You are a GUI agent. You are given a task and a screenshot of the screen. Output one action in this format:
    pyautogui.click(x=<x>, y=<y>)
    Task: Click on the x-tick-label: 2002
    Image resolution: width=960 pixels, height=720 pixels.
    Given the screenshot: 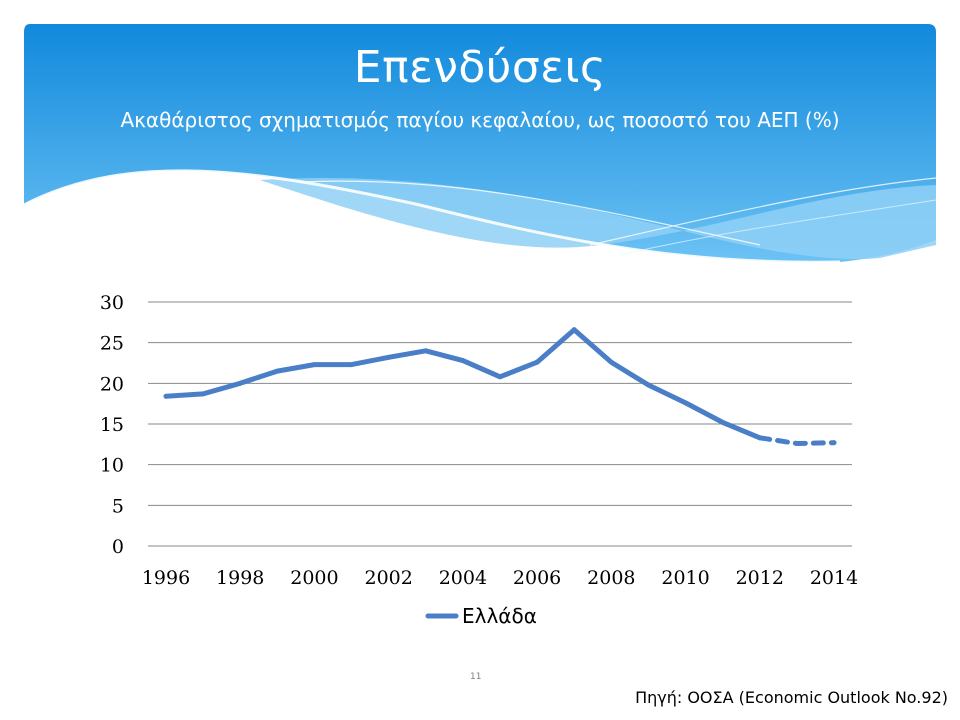 What is the action you would take?
    pyautogui.click(x=388, y=578)
    